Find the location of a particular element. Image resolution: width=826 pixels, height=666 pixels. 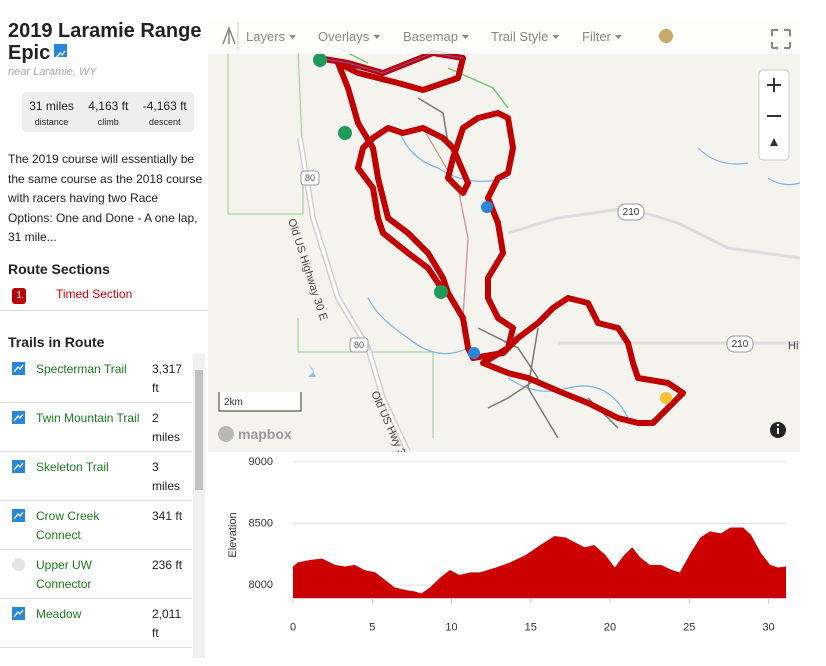

stat: -4,163 ft descent is located at coordinates (165, 112).